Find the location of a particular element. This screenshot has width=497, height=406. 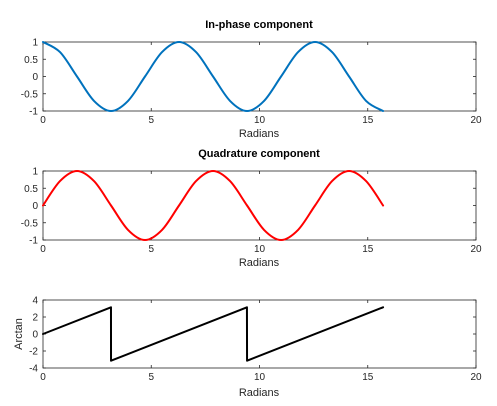

quadrature-y-tick-label: 0.5 is located at coordinates (31, 189).